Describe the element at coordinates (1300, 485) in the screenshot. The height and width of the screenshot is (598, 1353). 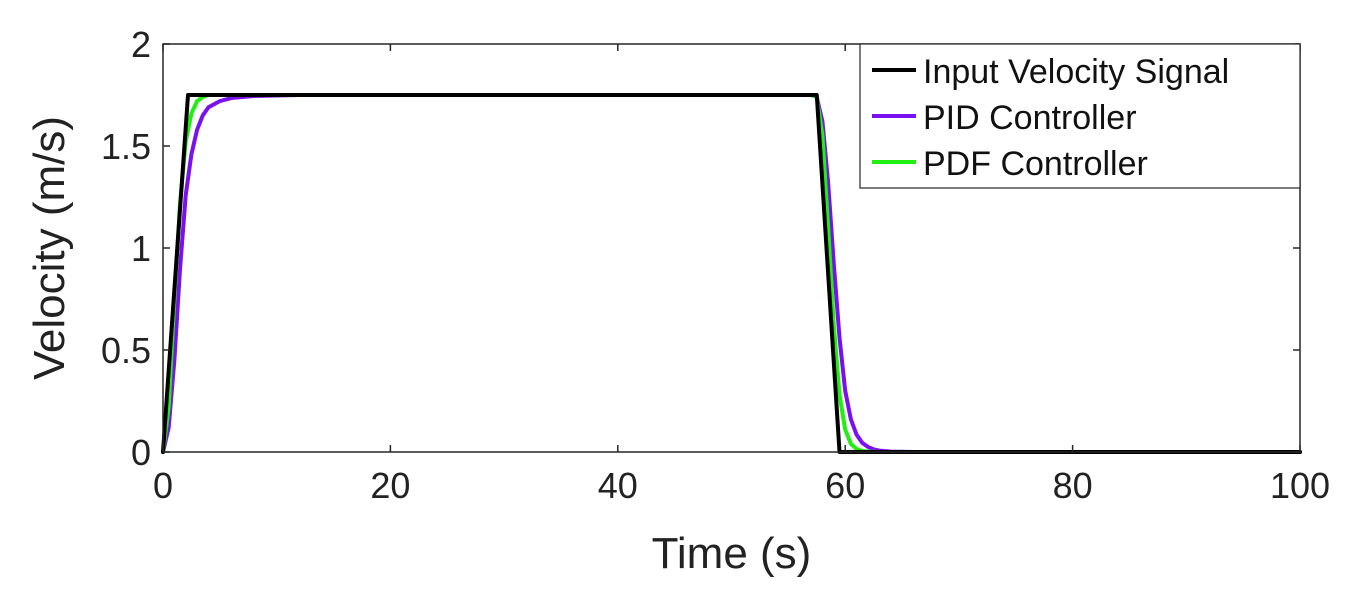
I see `x-tick-label: 100` at that location.